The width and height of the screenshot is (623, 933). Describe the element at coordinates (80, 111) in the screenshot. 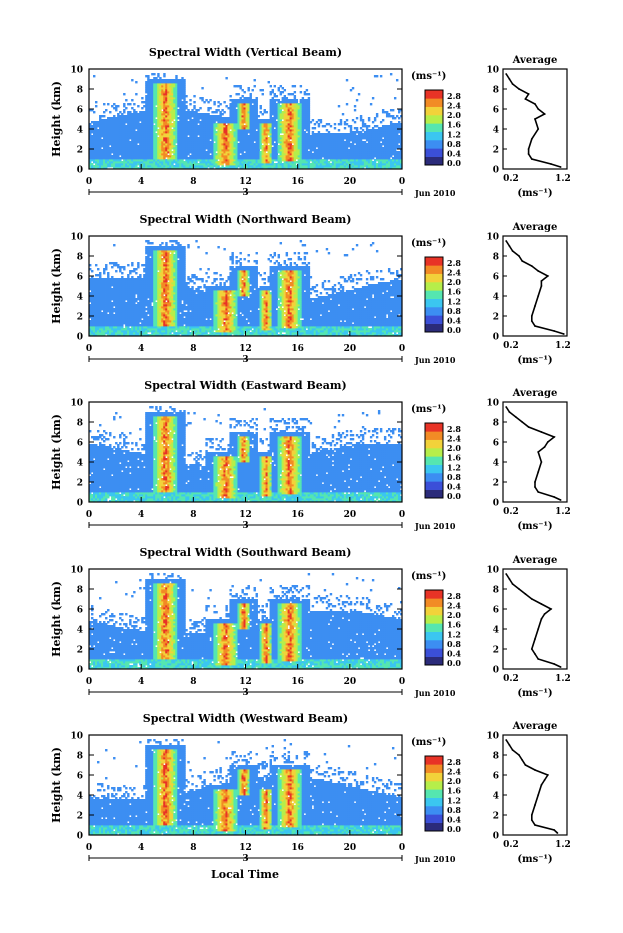

I see `y-tick-label: 6` at that location.